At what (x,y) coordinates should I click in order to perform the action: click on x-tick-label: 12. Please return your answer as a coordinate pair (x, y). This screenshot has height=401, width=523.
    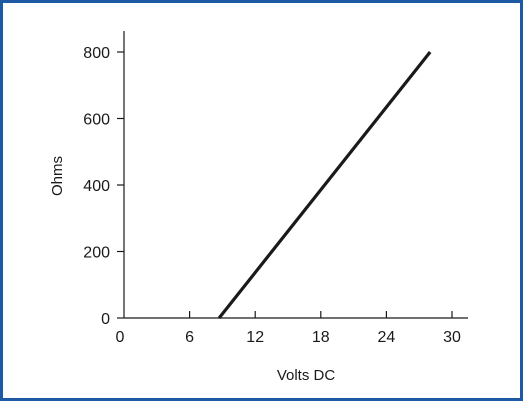
    Looking at the image, I should click on (255, 337).